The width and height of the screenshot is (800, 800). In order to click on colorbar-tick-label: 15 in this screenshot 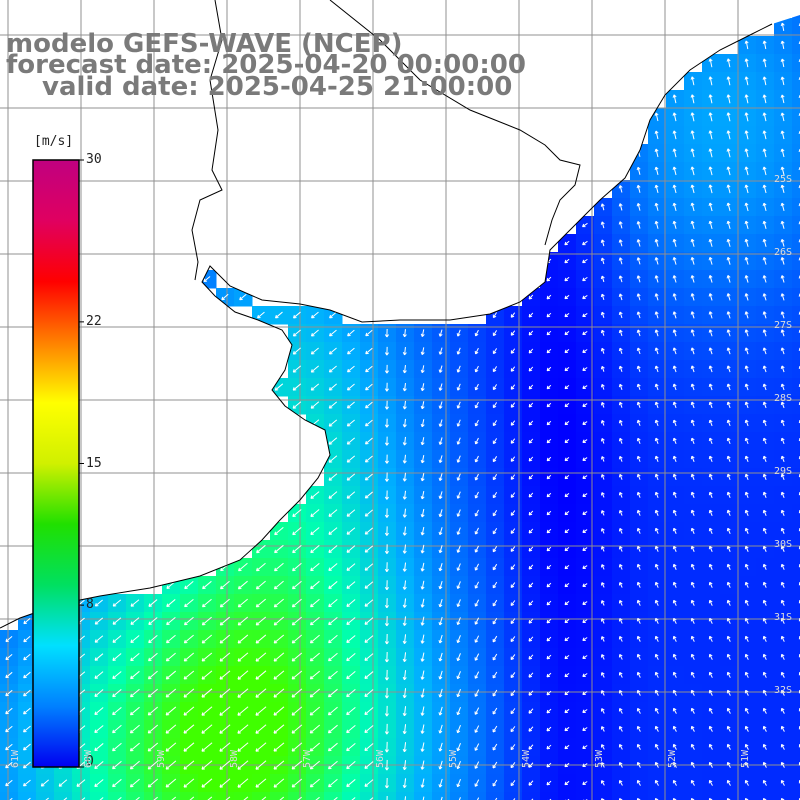, I will do `click(94, 463)`.